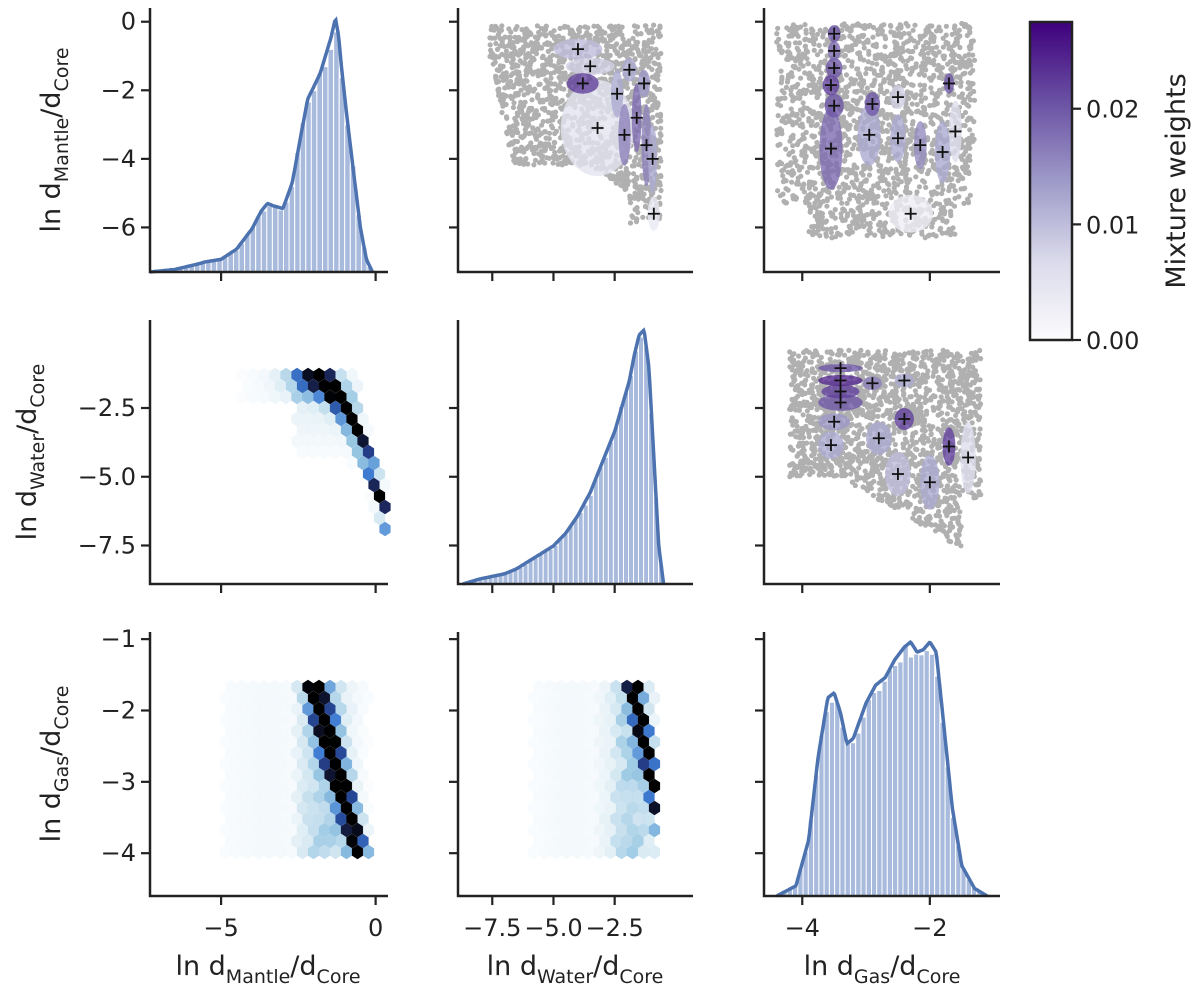 This screenshot has height=998, width=1200. I want to click on y-tick-label: −2, so click(118, 90).